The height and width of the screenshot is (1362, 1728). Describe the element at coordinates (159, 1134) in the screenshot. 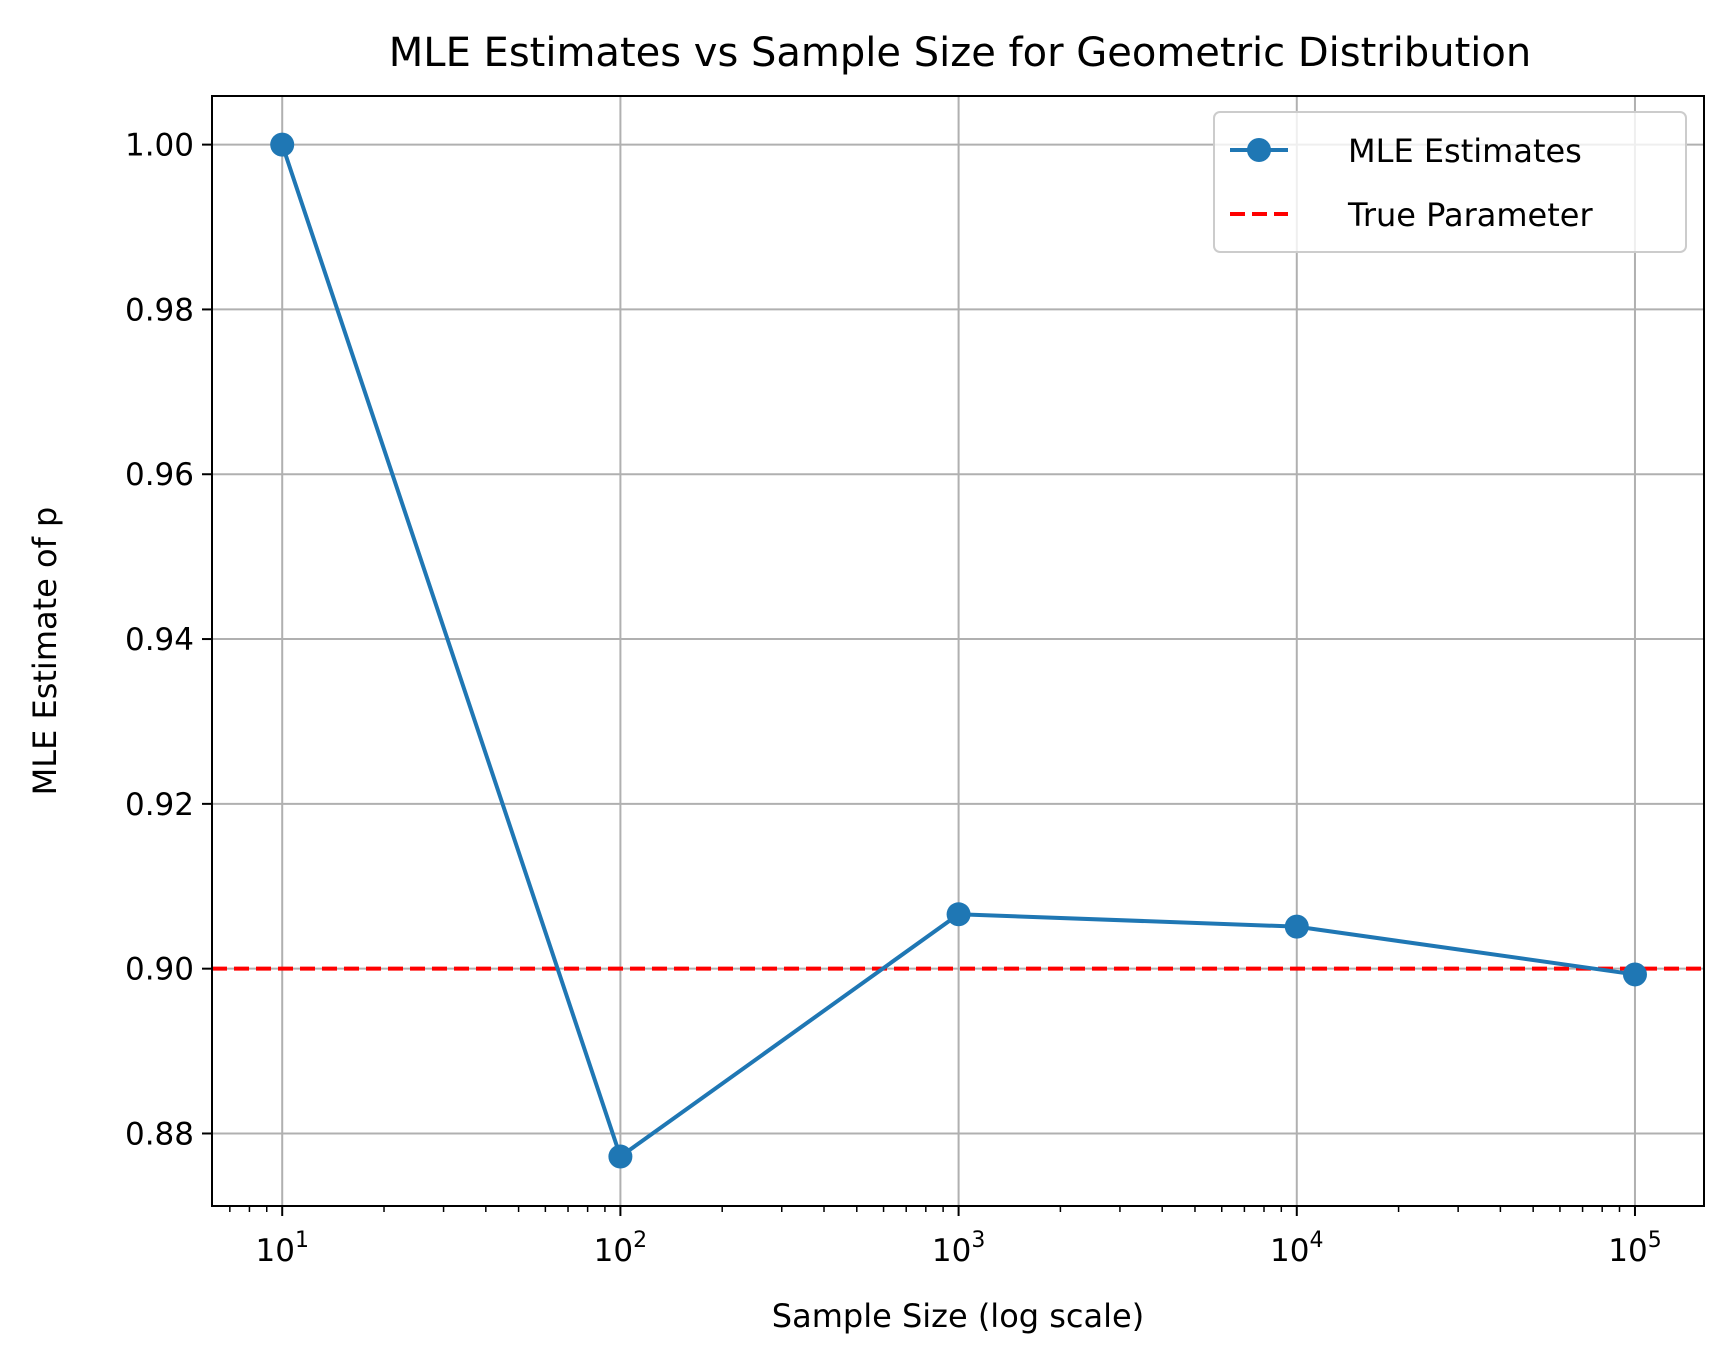

I see `y-tick-label: 0.88` at that location.